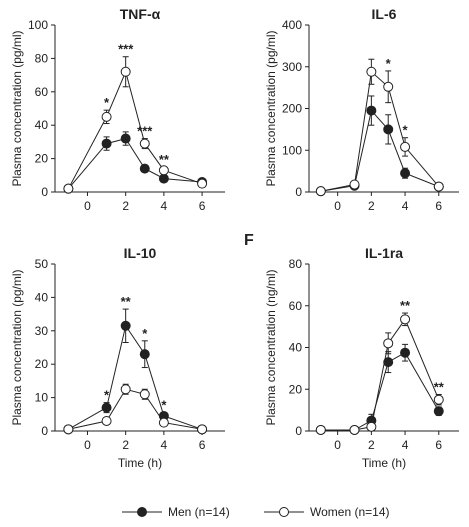  What do you see at coordinates (176, 512) in the screenshot?
I see `legend-item-men: Men (n=14)` at bounding box center [176, 512].